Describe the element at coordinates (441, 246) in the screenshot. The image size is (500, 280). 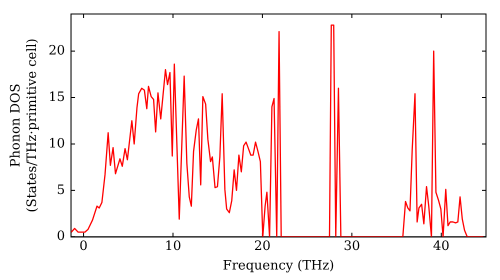
I see `x-tick-label: 40` at that location.